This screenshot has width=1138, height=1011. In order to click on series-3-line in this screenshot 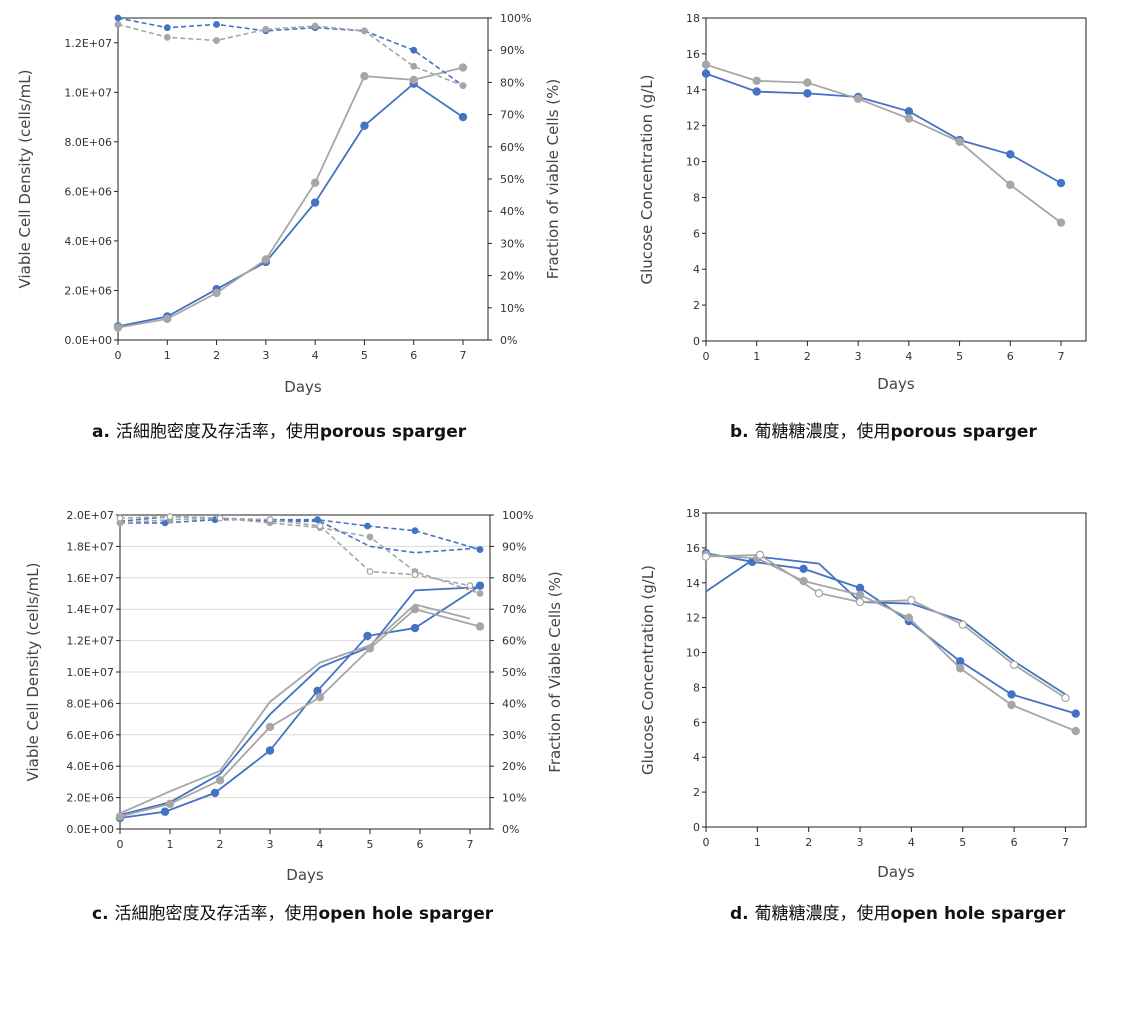, I will do `click(295, 709)`.